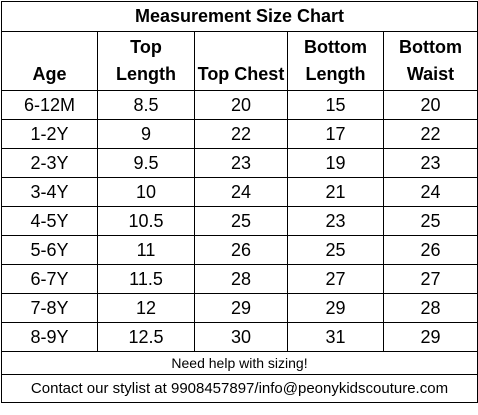  I want to click on data-row: 1-2Y 9 22 17 22, so click(239, 134).